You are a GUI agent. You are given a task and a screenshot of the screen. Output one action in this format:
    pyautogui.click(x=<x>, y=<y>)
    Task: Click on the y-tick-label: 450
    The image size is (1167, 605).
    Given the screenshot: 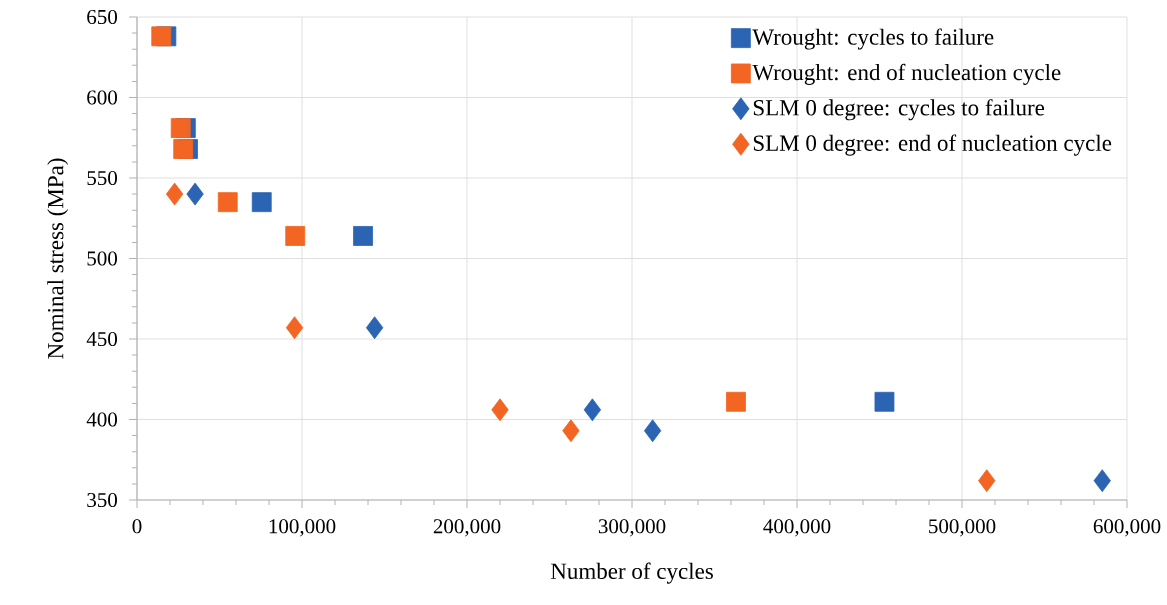 What is the action you would take?
    pyautogui.click(x=102, y=339)
    